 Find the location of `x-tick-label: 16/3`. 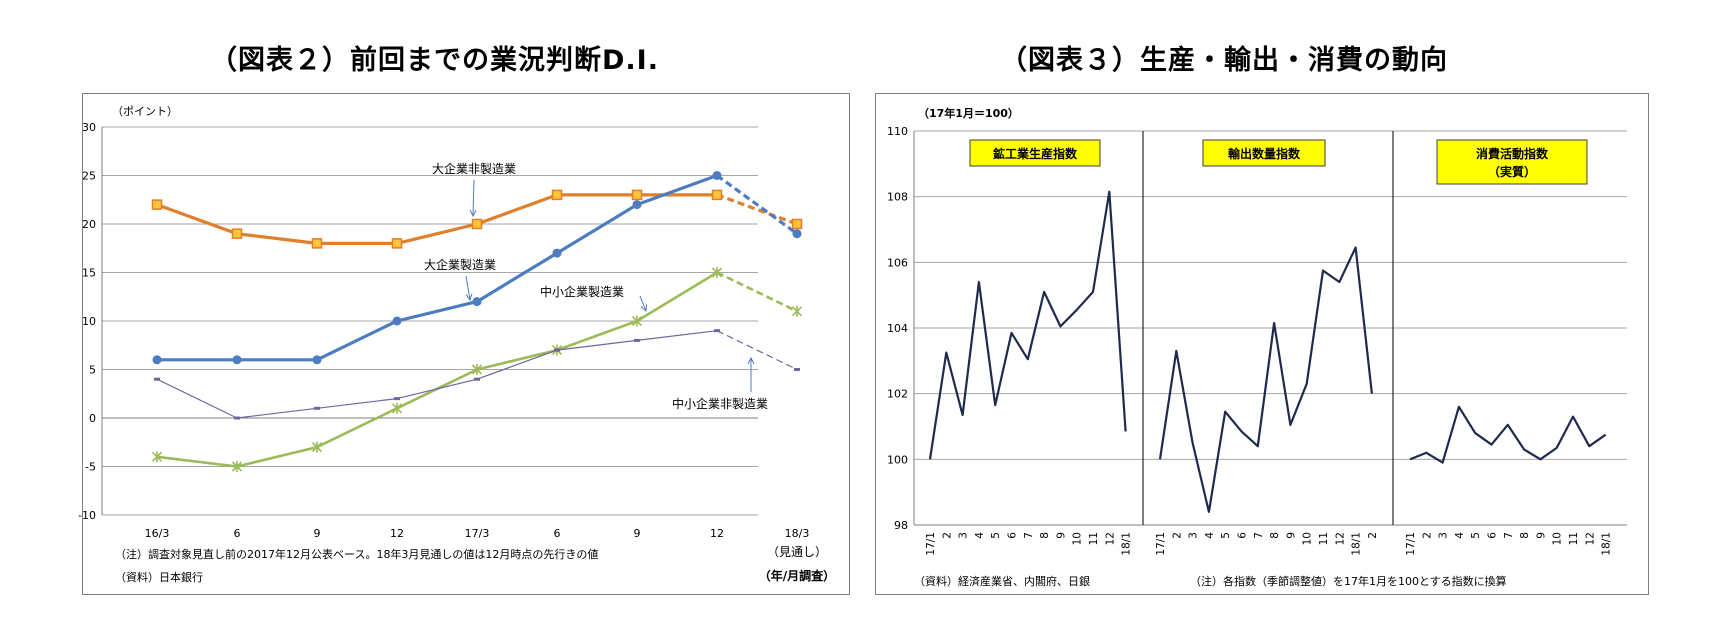

x-tick-label: 16/3 is located at coordinates (157, 533).